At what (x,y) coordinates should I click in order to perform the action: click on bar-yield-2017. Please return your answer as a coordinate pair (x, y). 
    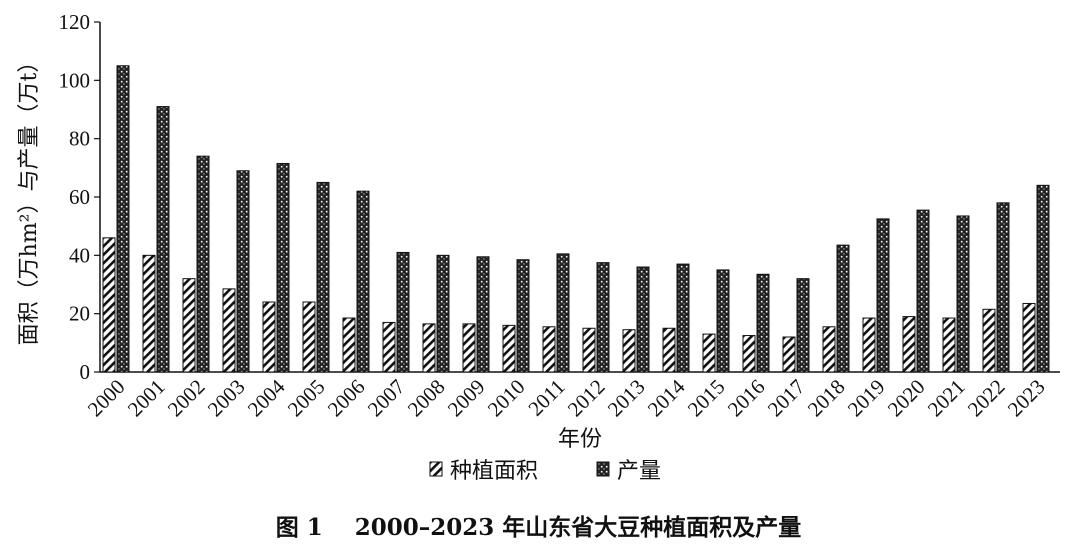
    Looking at the image, I should click on (803, 325).